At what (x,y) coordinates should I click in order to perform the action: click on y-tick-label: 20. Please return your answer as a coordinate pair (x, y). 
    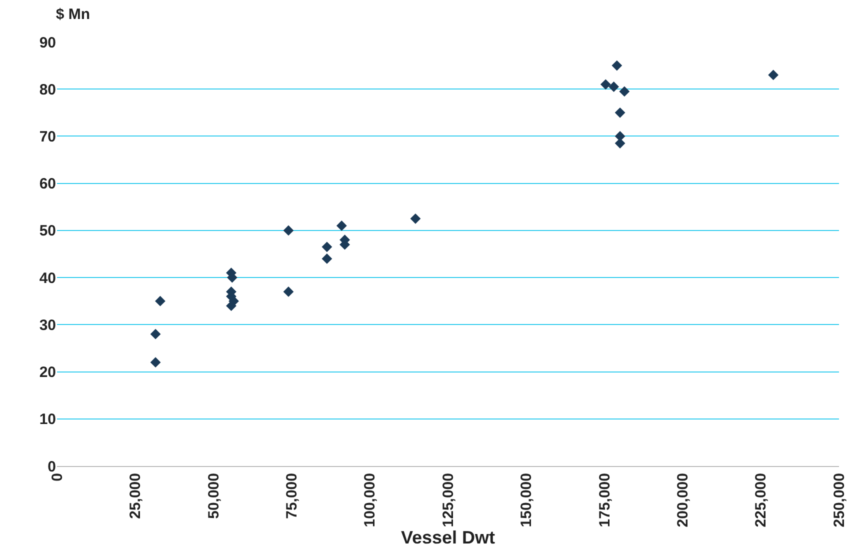
    Looking at the image, I should click on (47, 373).